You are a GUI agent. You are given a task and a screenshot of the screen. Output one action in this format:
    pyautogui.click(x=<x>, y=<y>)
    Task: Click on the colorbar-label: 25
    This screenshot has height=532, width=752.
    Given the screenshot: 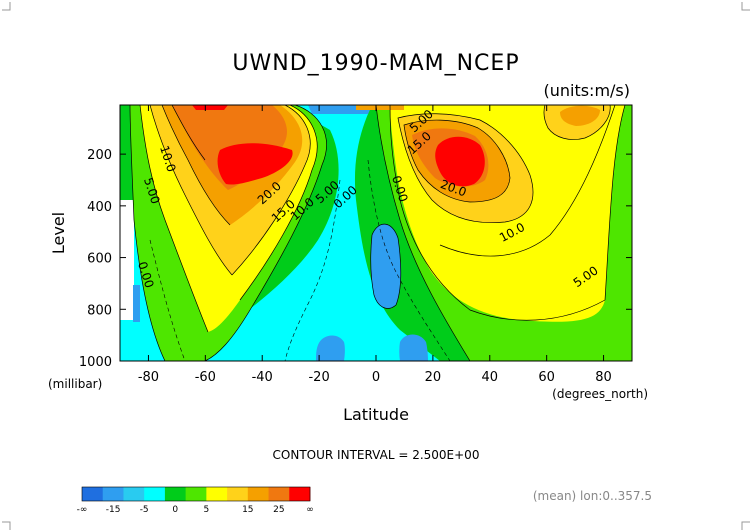 What is the action you would take?
    pyautogui.click(x=278, y=510)
    